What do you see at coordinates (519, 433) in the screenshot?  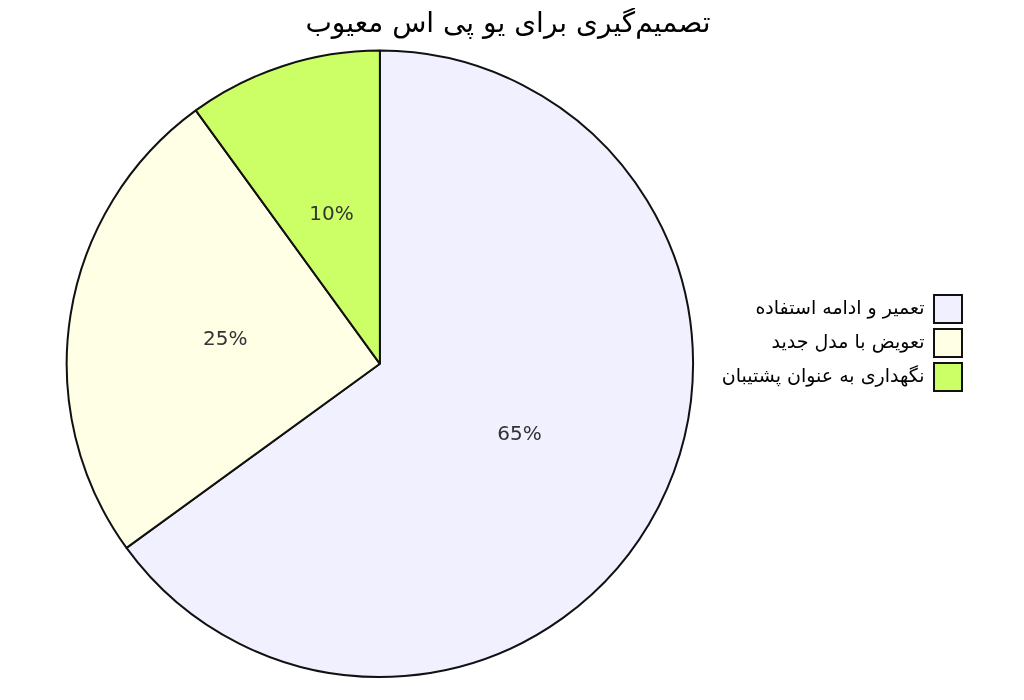 I see `data-label: 65%` at bounding box center [519, 433].